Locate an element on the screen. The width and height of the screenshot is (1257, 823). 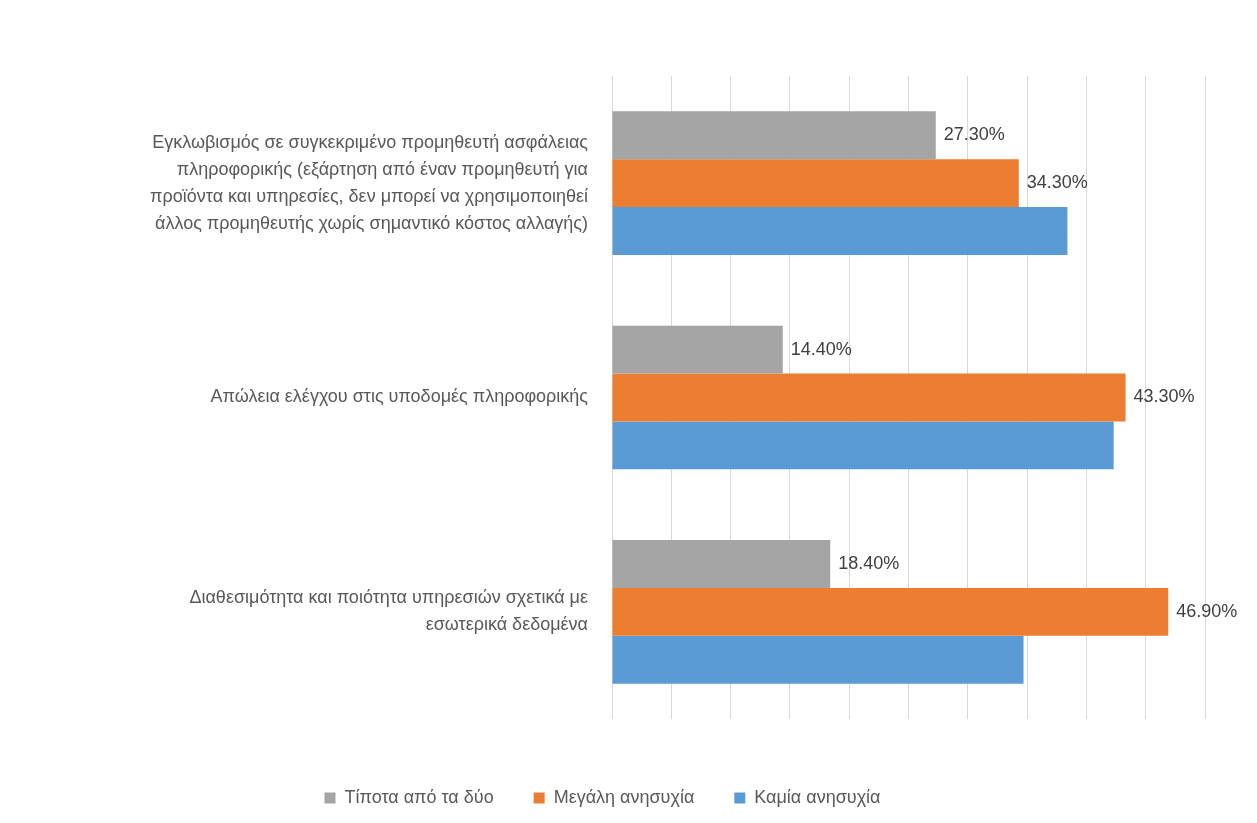
data-label: 18.40% is located at coordinates (869, 562).